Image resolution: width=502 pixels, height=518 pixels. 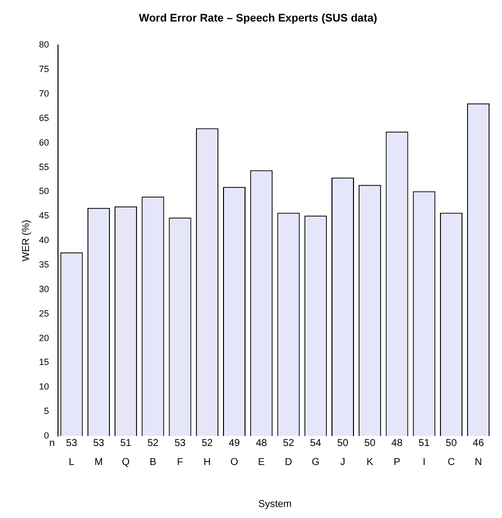 What do you see at coordinates (153, 462) in the screenshot?
I see `x-tick-label: B` at bounding box center [153, 462].